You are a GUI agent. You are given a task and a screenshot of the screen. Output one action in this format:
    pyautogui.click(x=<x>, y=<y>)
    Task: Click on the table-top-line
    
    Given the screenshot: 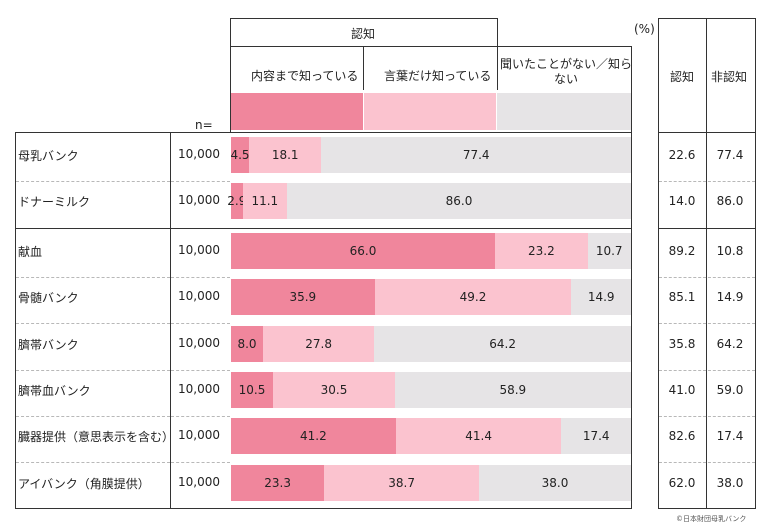 What is the action you would take?
    pyautogui.click(x=323, y=132)
    